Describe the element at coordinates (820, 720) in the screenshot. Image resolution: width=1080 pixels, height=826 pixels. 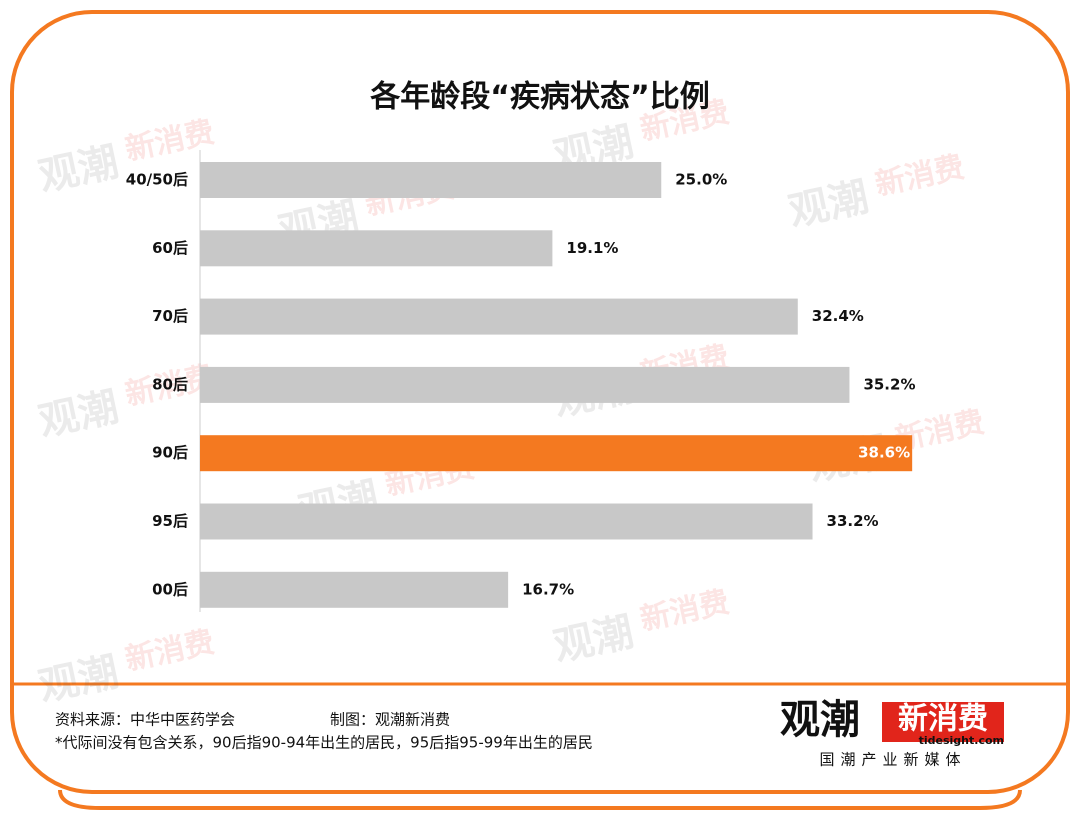
I see `logo-name: 观潮` at that location.